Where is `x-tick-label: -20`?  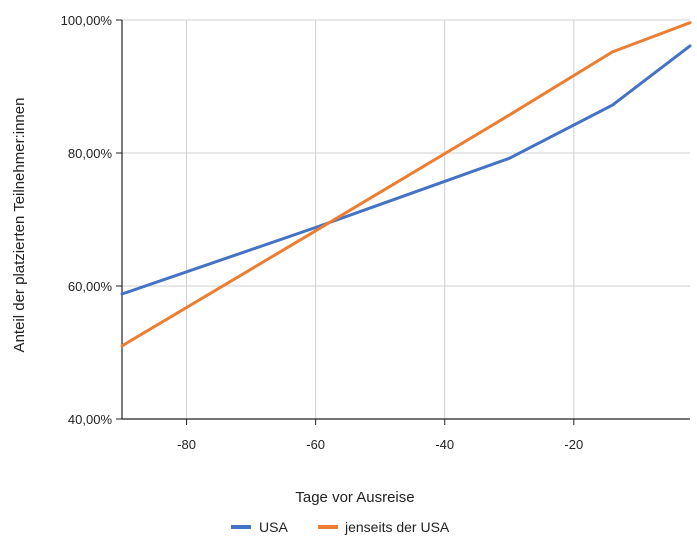
x-tick-label: -20 is located at coordinates (573, 444).